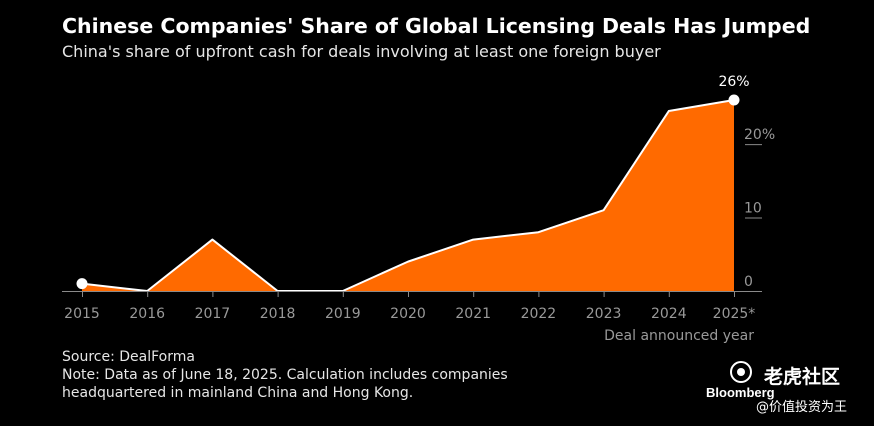  I want to click on x-tick-label: 2022, so click(539, 314).